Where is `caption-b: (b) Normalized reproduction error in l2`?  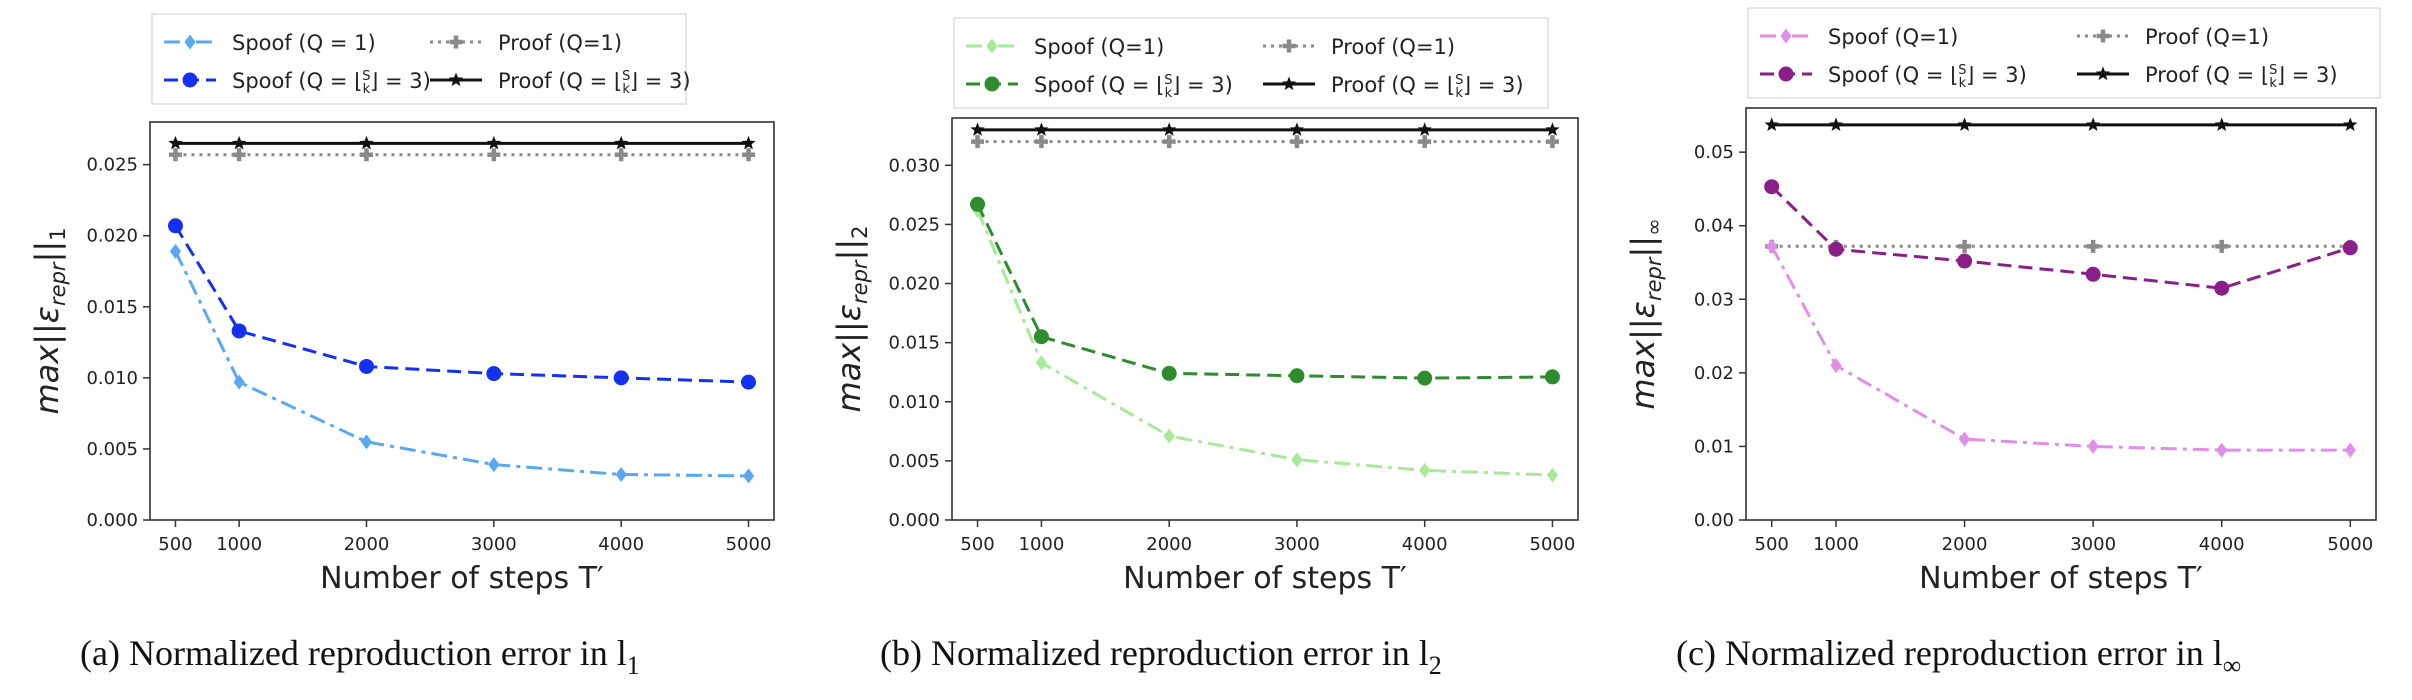 caption-b: (b) Normalized reproduction error in l2 is located at coordinates (1161, 656).